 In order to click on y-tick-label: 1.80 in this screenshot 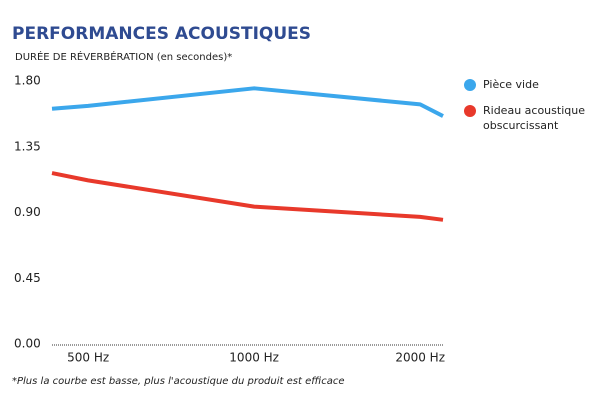, I will do `click(27, 81)`.